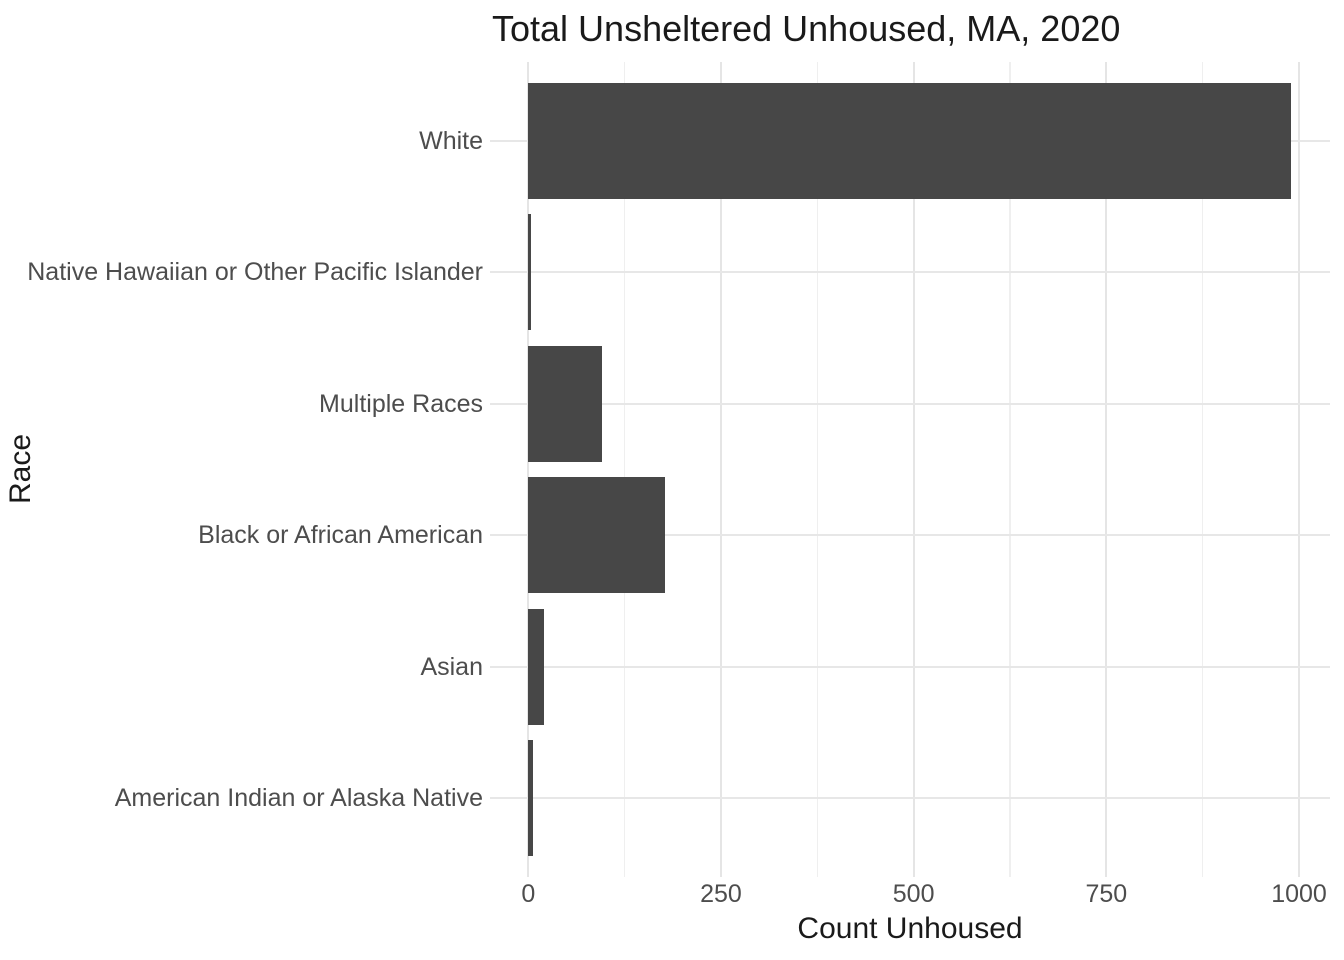 Image resolution: width=1344 pixels, height=960 pixels. I want to click on x-tick-label: 0, so click(528, 894).